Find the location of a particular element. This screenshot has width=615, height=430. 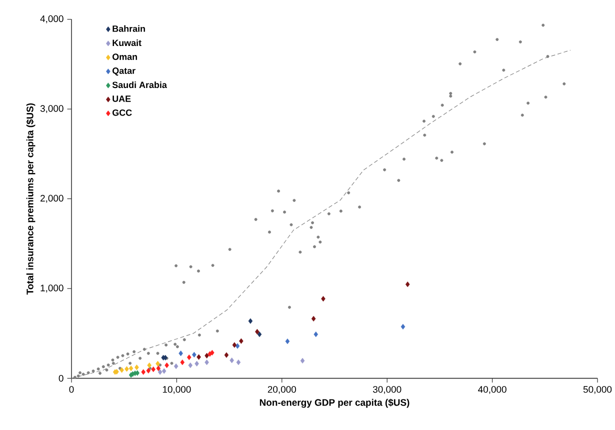

y-axis-title: Total insurance premiums per capita ($US) is located at coordinates (31, 199).